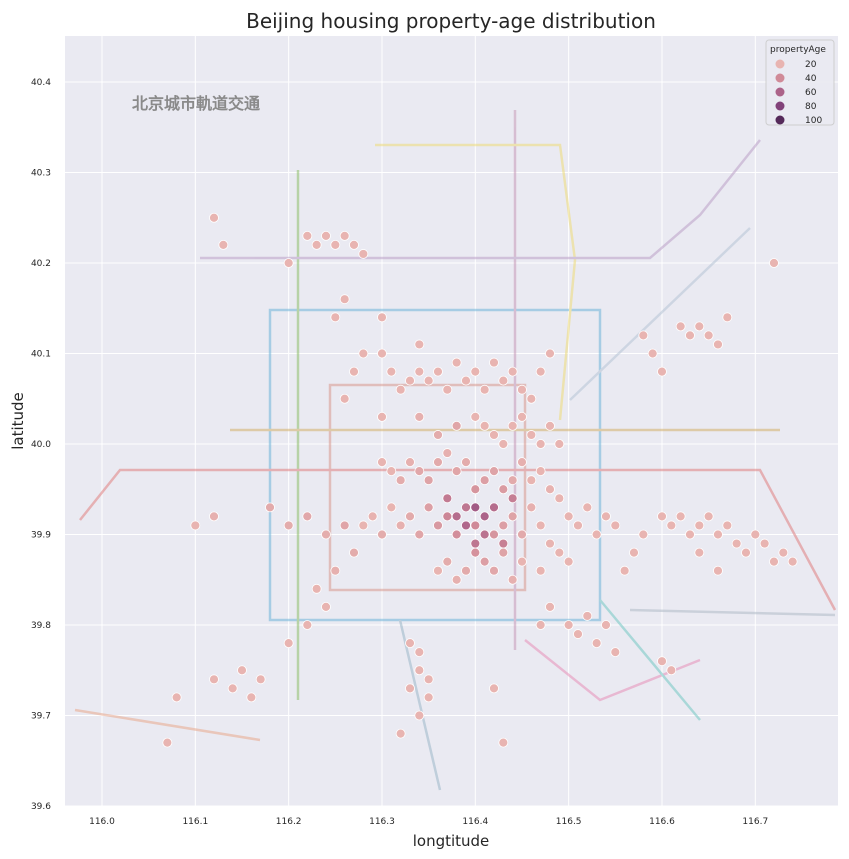  I want to click on x-tick-label: 116.4, so click(475, 822).